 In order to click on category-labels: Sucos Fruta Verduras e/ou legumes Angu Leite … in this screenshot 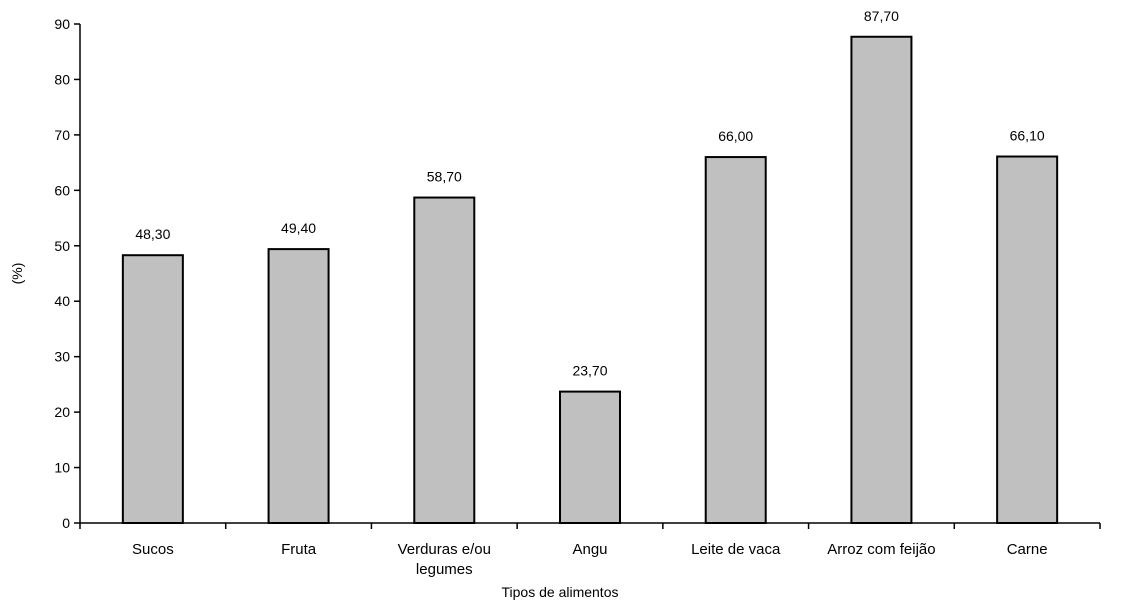, I will do `click(590, 559)`.